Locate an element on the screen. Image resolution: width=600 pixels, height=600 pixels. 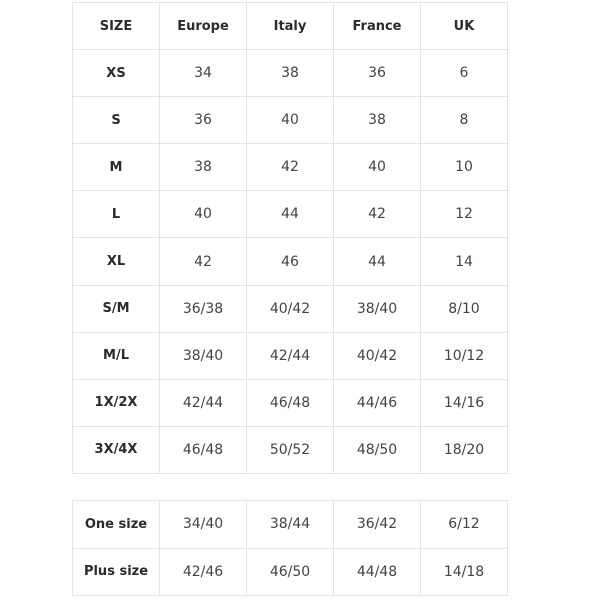
size-label-cell: S/M is located at coordinates (116, 308).